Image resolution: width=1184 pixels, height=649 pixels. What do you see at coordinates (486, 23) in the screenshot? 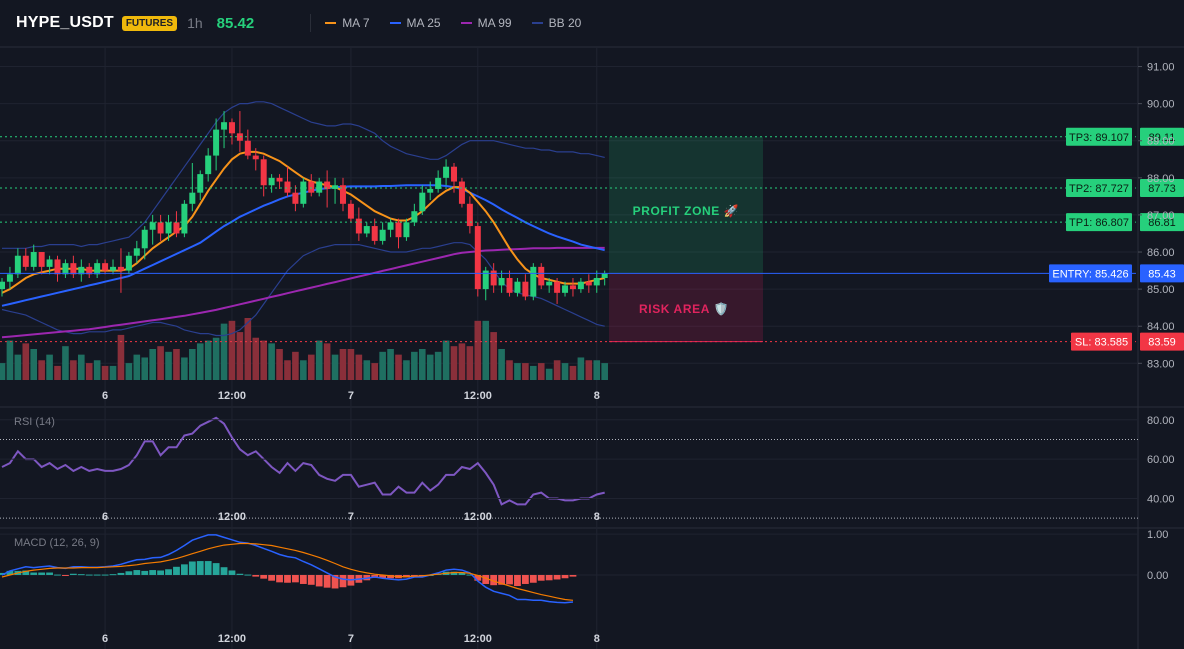
I see `legend-ma99: MA 99` at bounding box center [486, 23].